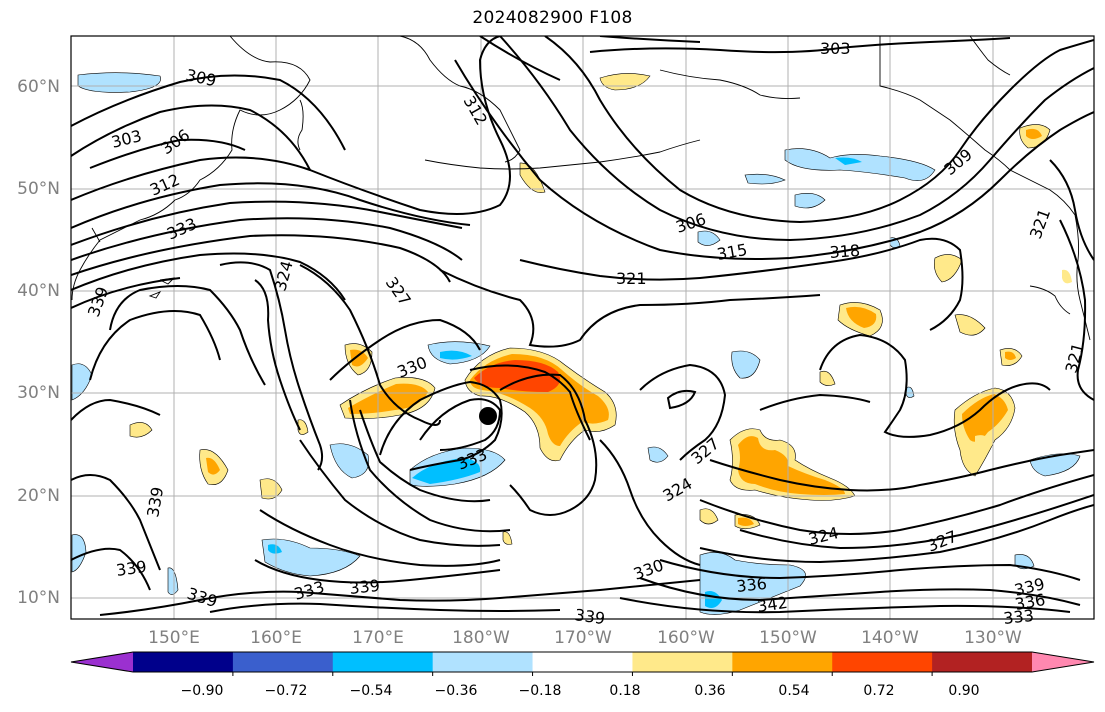  What do you see at coordinates (202, 691) in the screenshot?
I see `colorbar-tick-label: −0.90` at bounding box center [202, 691].